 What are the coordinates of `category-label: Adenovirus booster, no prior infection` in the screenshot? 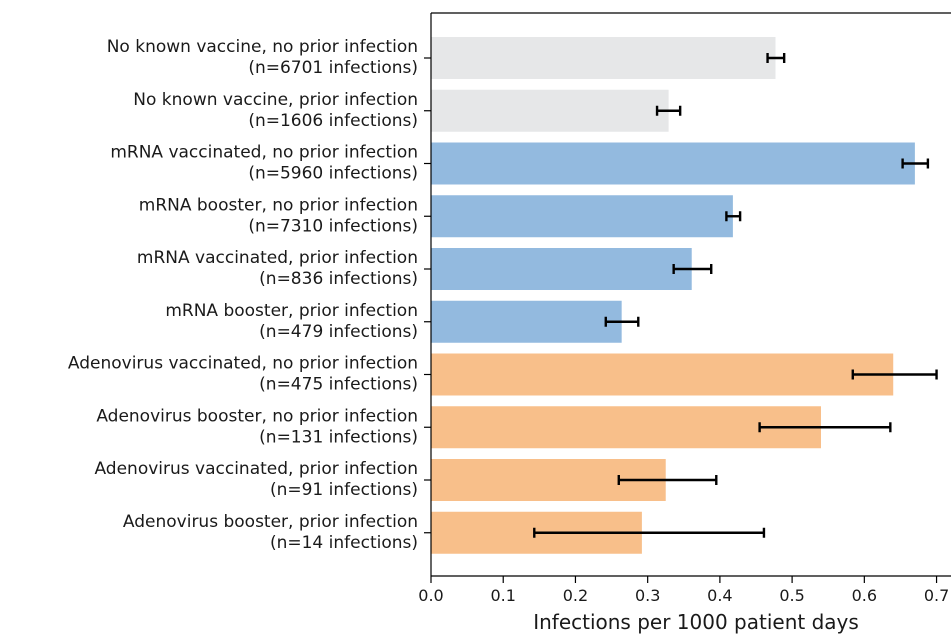 It's located at (257, 416).